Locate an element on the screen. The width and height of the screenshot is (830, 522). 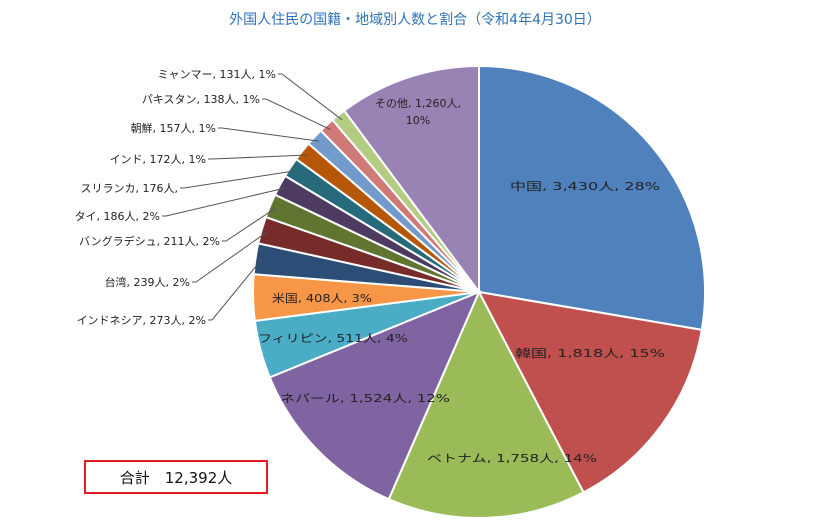
slice-label-2: ベトナム, 1,758人, 14% is located at coordinates (512, 458).